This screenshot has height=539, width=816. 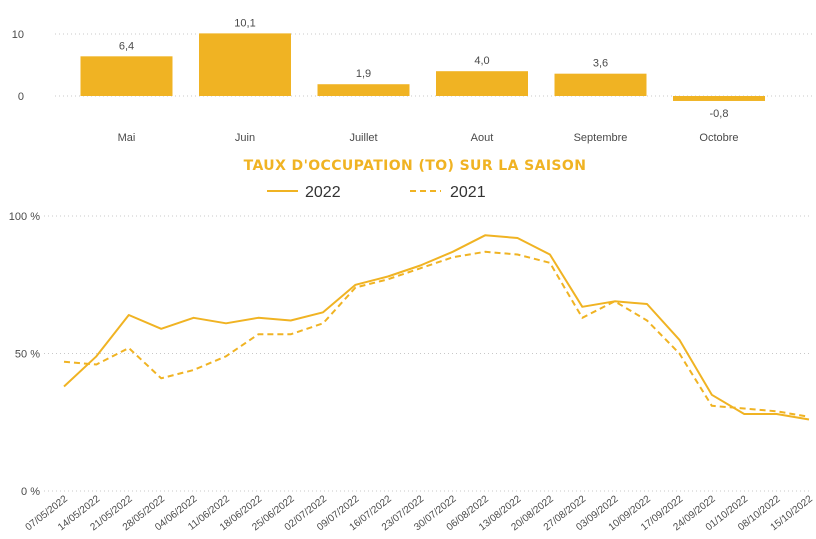 I want to click on bar-value-label: 3,6, so click(x=600, y=64).